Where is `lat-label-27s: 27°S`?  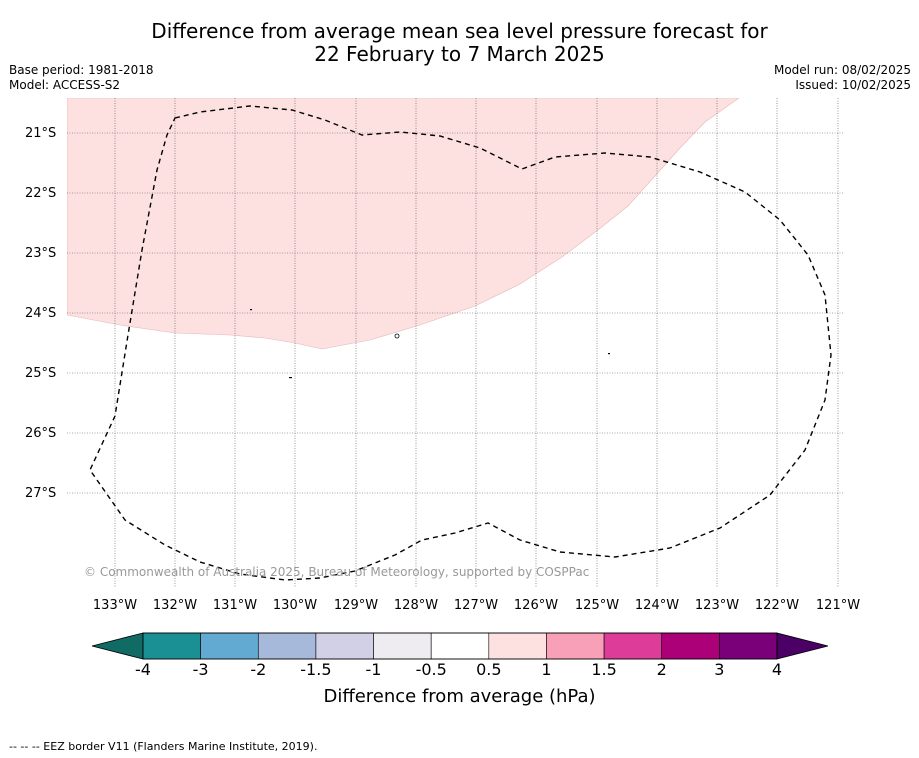
lat-label-27s: 27°S is located at coordinates (41, 493).